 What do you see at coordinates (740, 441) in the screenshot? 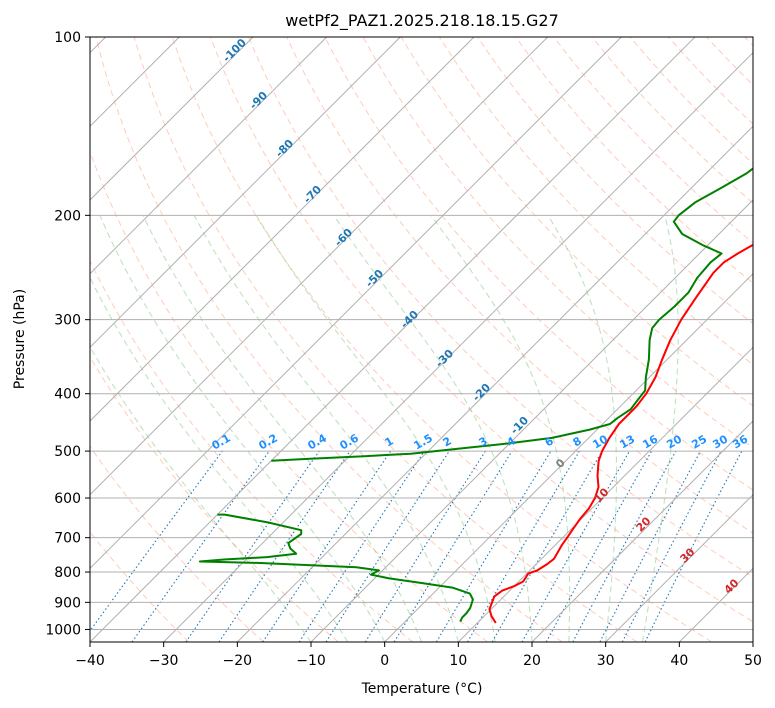
I see `mixing-ratio-value-label: 36` at bounding box center [740, 441].